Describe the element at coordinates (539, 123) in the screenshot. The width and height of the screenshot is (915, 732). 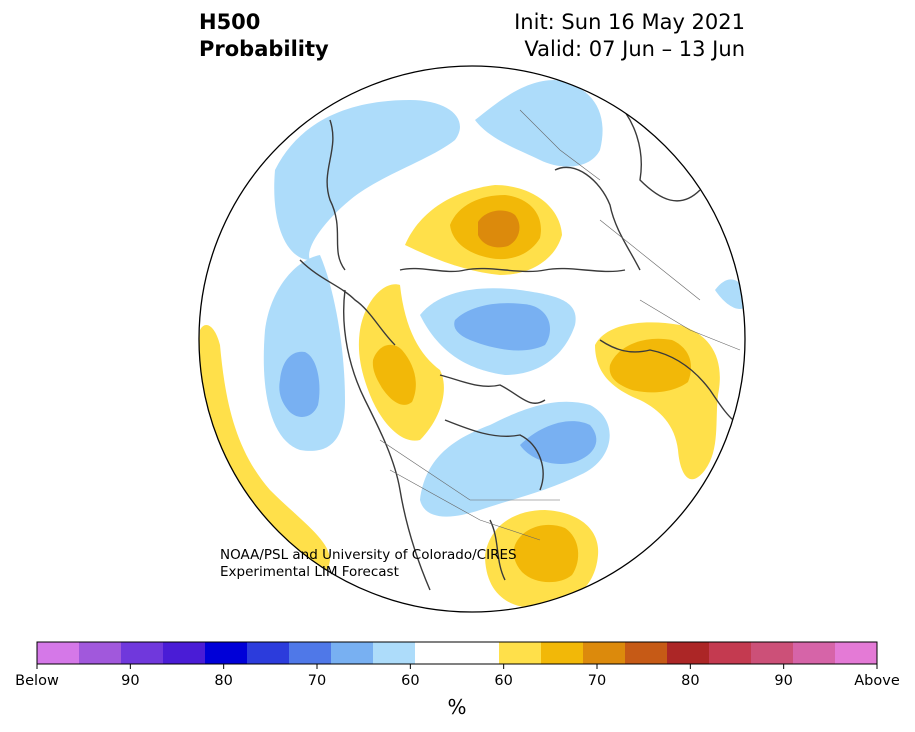
I see `anomaly-light-blue-scandinavia` at that location.